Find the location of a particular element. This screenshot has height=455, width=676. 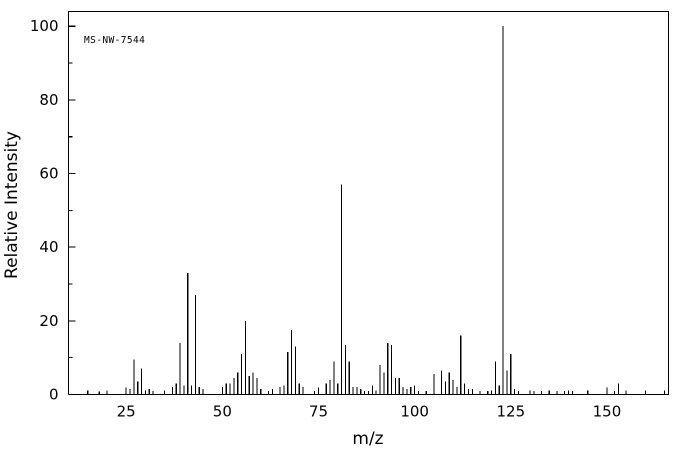

x-tick-label: 150 is located at coordinates (607, 412).